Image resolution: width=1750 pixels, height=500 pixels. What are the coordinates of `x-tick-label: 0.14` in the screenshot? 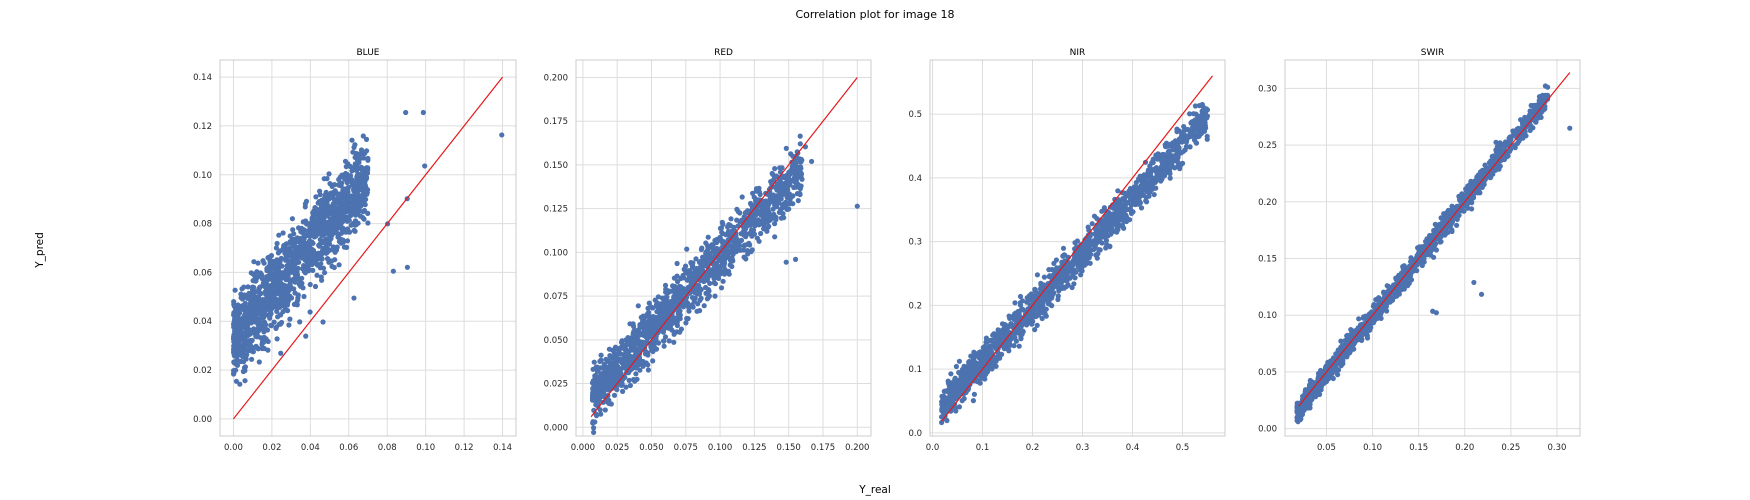 It's located at (502, 448).